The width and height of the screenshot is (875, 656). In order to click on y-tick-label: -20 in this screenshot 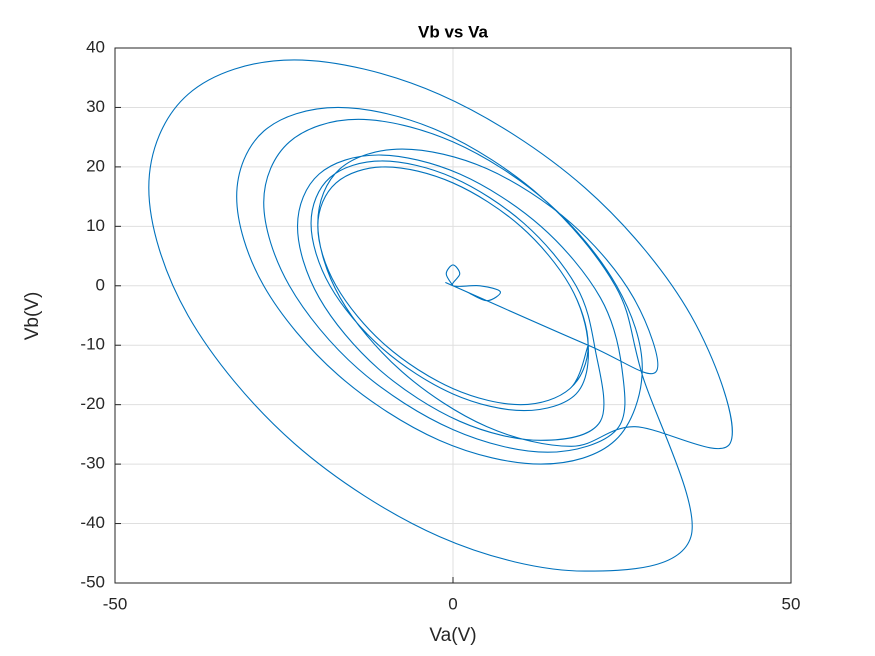, I will do `click(92, 403)`.